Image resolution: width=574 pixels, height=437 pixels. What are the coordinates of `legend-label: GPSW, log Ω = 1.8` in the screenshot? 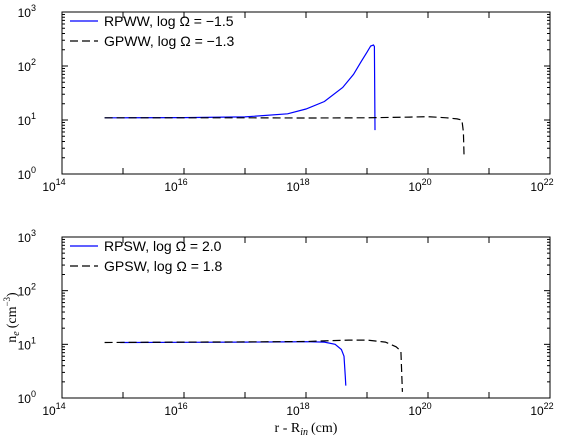 It's located at (163, 266).